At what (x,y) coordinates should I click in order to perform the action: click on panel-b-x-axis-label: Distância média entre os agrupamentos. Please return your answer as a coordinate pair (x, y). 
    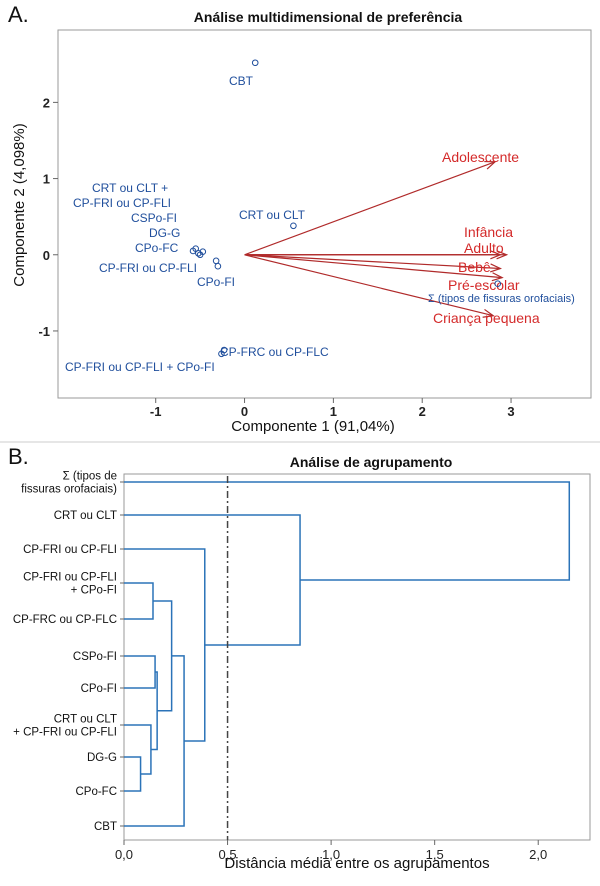
    Looking at the image, I should click on (356, 863).